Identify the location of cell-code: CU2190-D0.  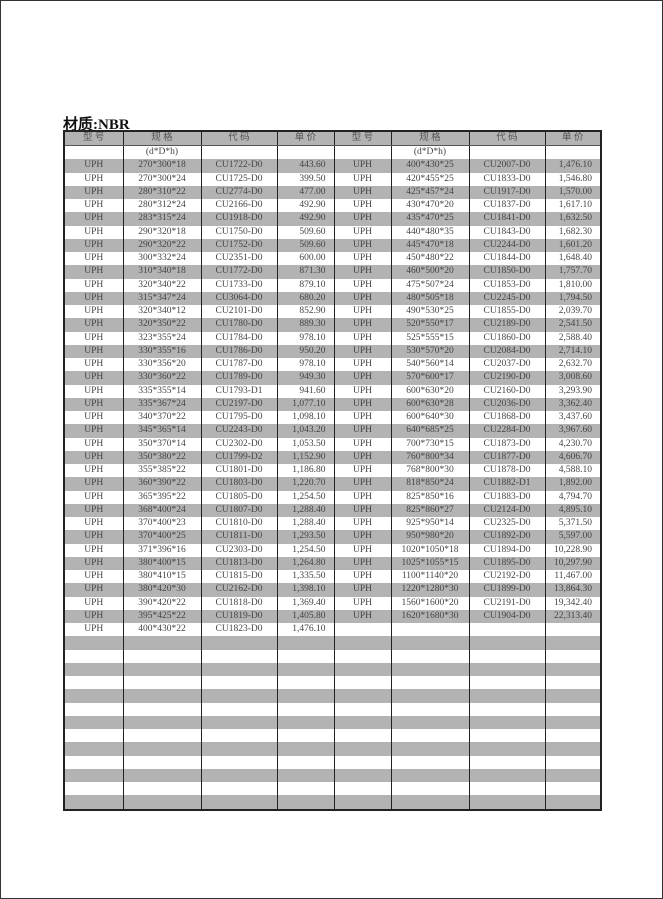
(507, 378).